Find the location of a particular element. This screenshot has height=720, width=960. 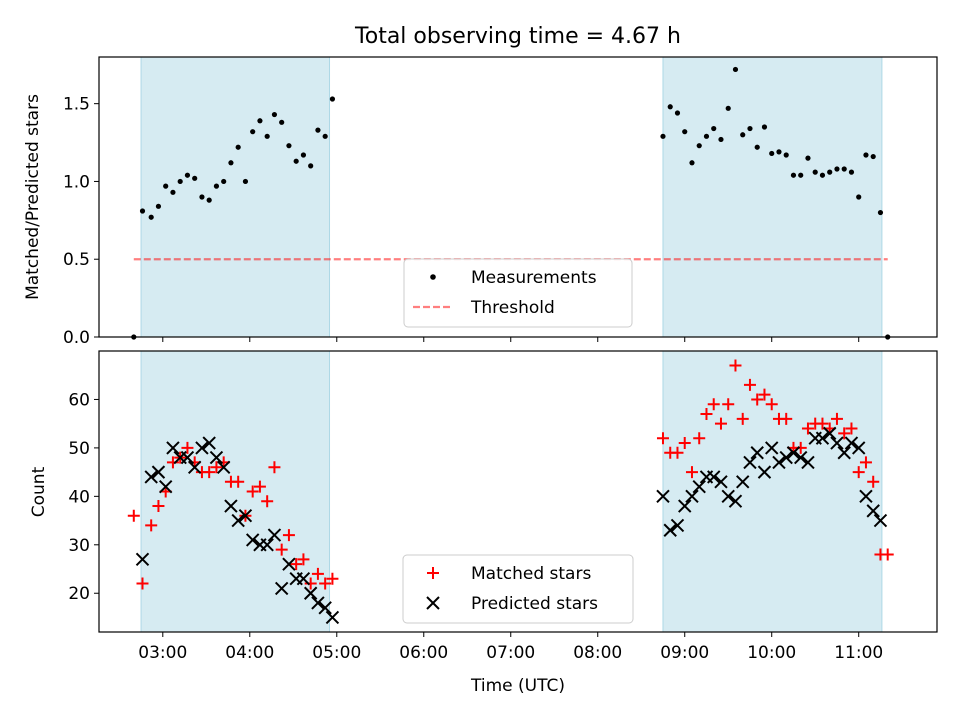

x-tick-label: 05:00 is located at coordinates (336, 653).